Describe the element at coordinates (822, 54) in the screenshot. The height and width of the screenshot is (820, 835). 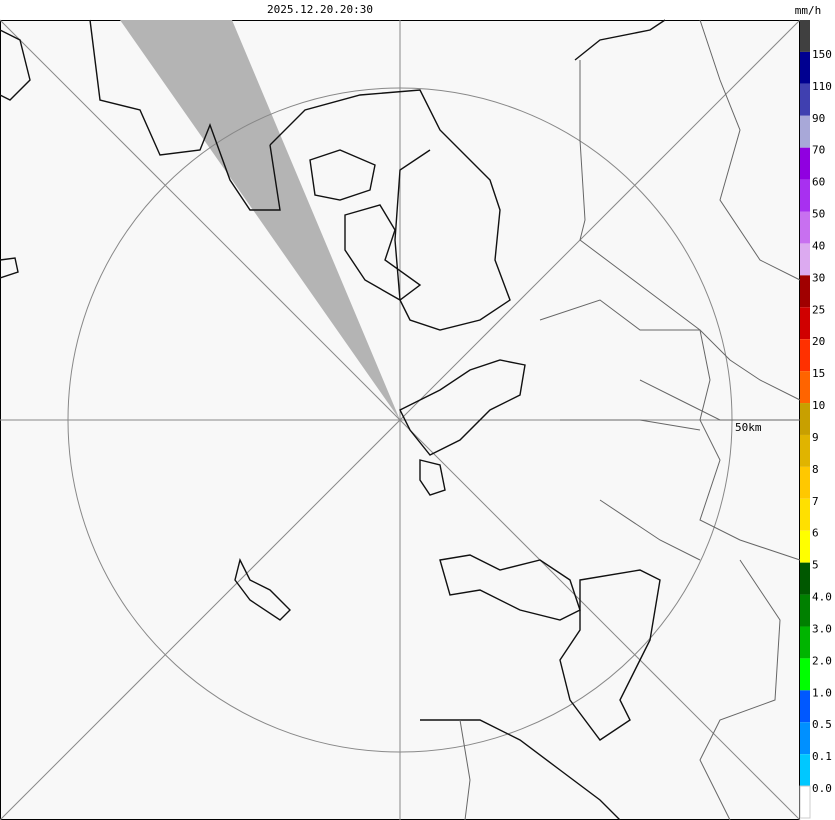
I see `legend-label: 150` at that location.